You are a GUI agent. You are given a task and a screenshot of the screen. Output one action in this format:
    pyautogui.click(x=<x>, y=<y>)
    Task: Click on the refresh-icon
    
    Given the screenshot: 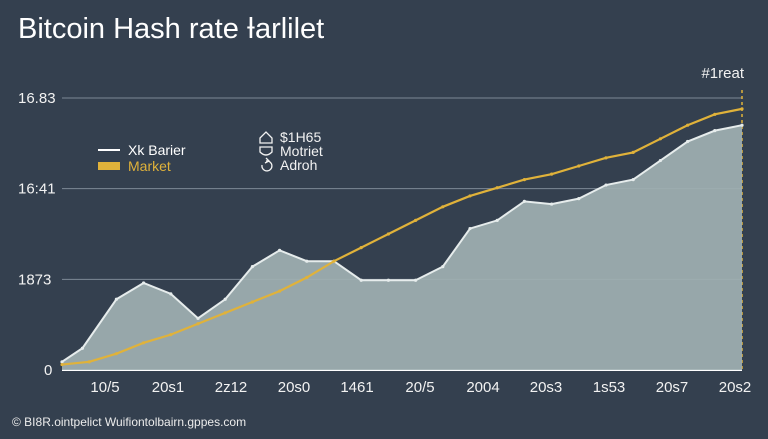 What is the action you would take?
    pyautogui.click(x=267, y=164)
    